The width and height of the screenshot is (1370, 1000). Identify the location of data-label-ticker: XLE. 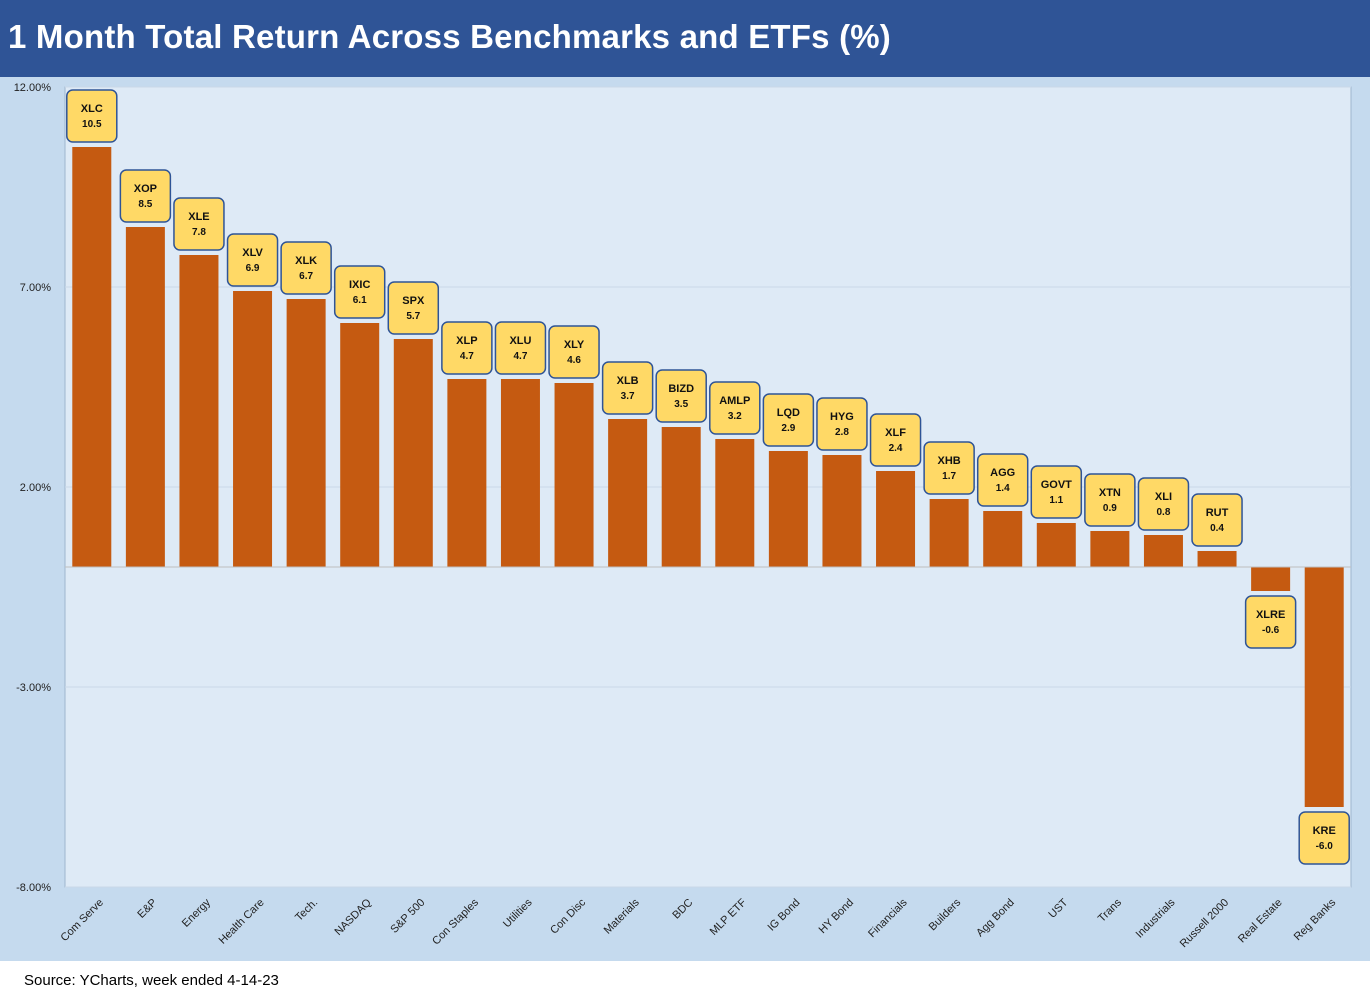
(198, 217).